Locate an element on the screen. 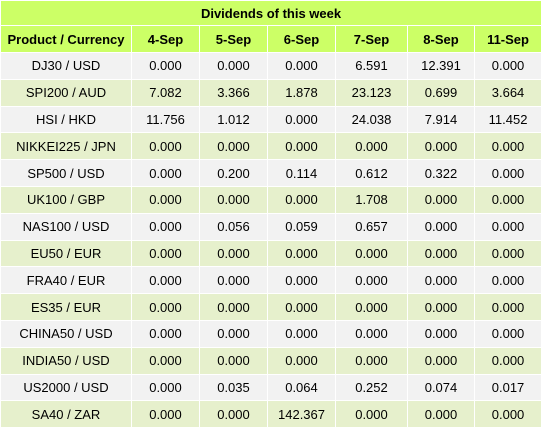 The height and width of the screenshot is (428, 541). product-cell: UK100 / GBP is located at coordinates (66, 199).